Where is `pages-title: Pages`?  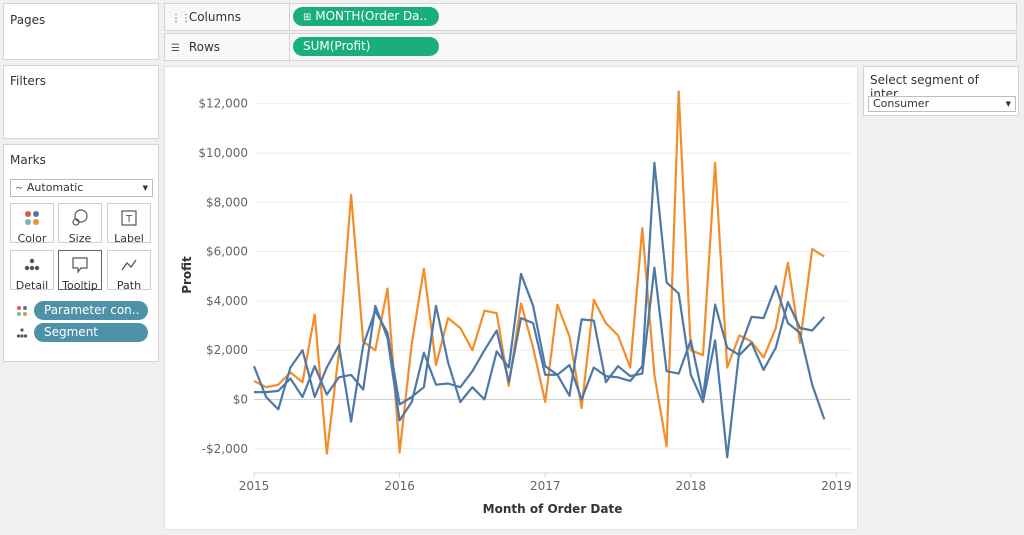 pages-title: Pages is located at coordinates (28, 20).